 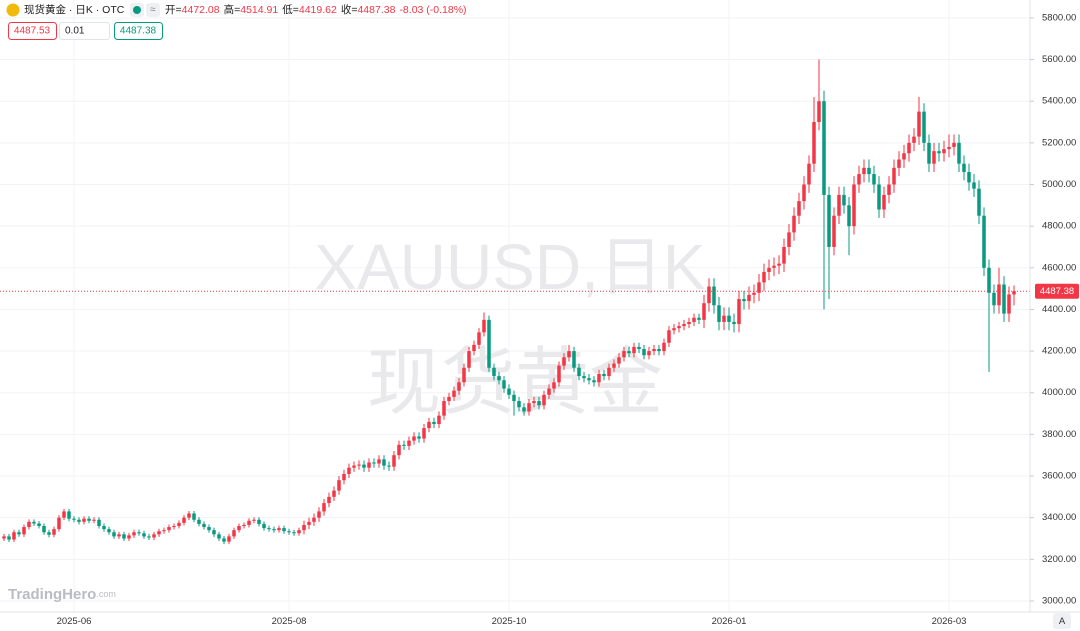 What do you see at coordinates (1059, 559) in the screenshot?
I see `y-tick-label: 3200.00` at bounding box center [1059, 559].